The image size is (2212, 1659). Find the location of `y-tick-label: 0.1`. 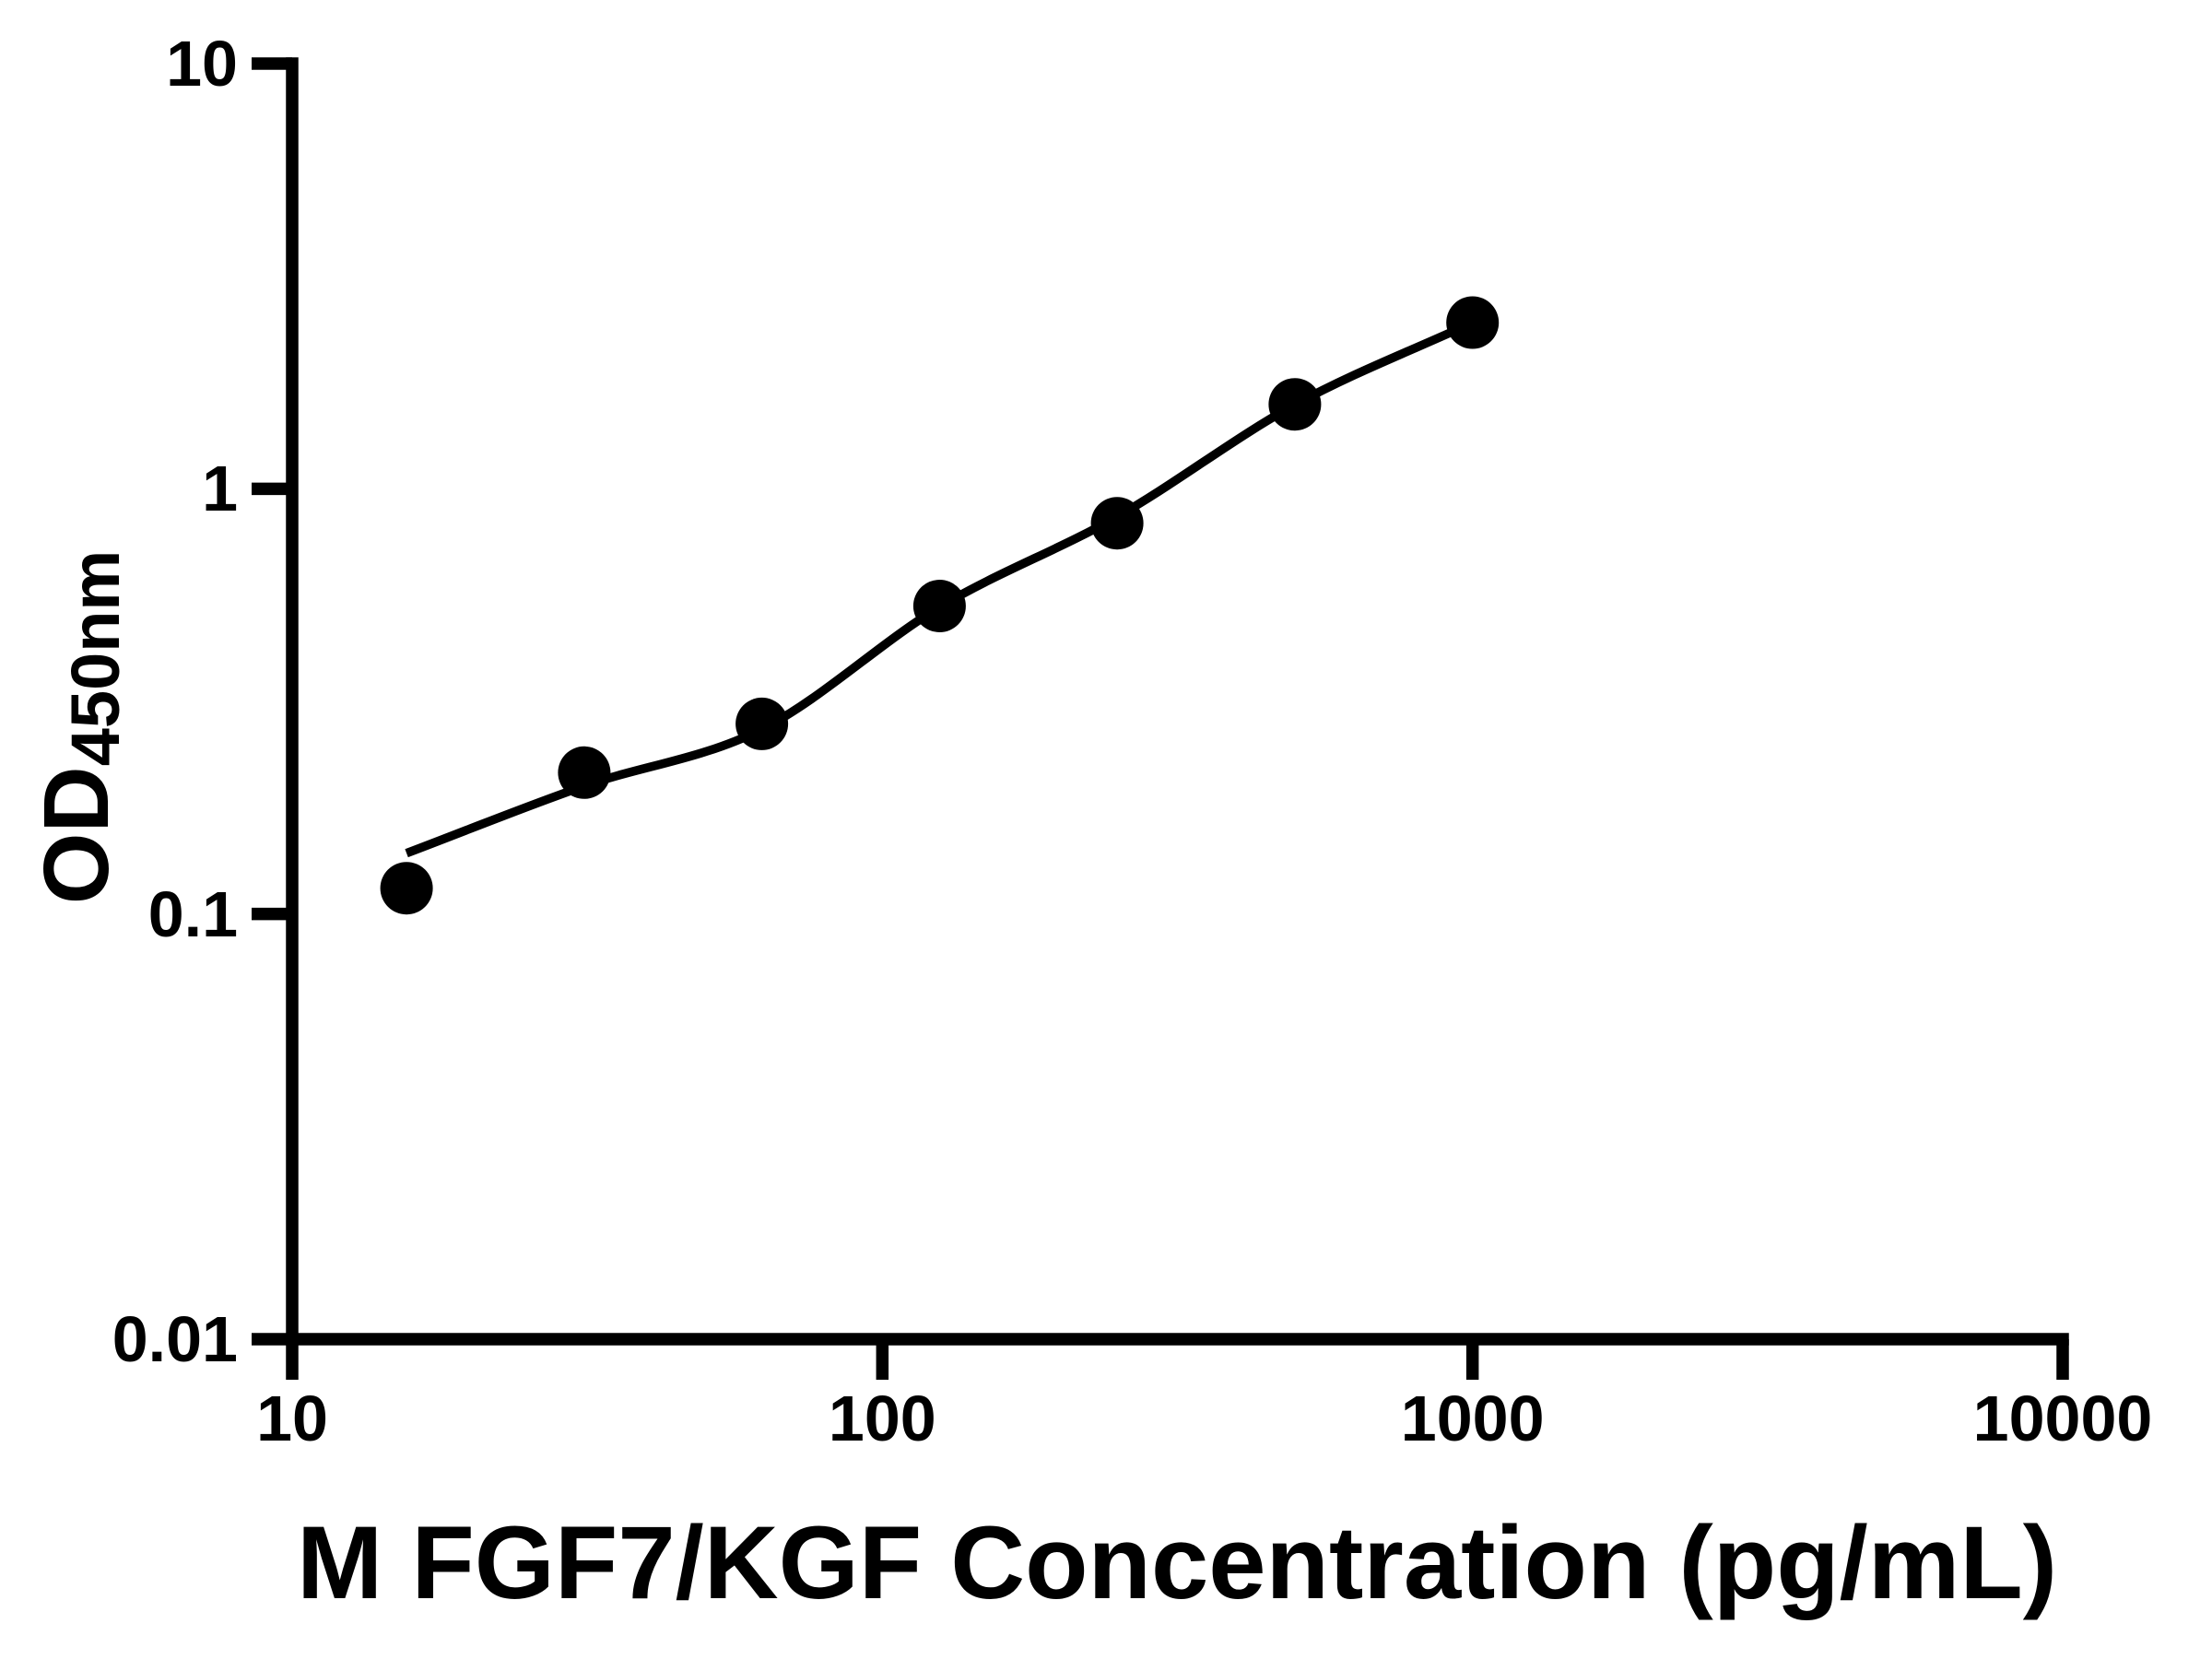

y-tick-label: 0.1 is located at coordinates (192, 913).